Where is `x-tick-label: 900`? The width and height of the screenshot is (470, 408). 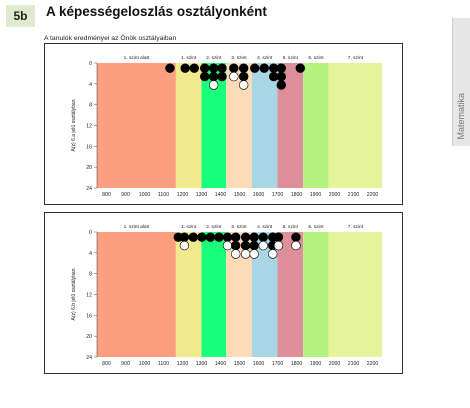 x-tick-label: 900 is located at coordinates (125, 195).